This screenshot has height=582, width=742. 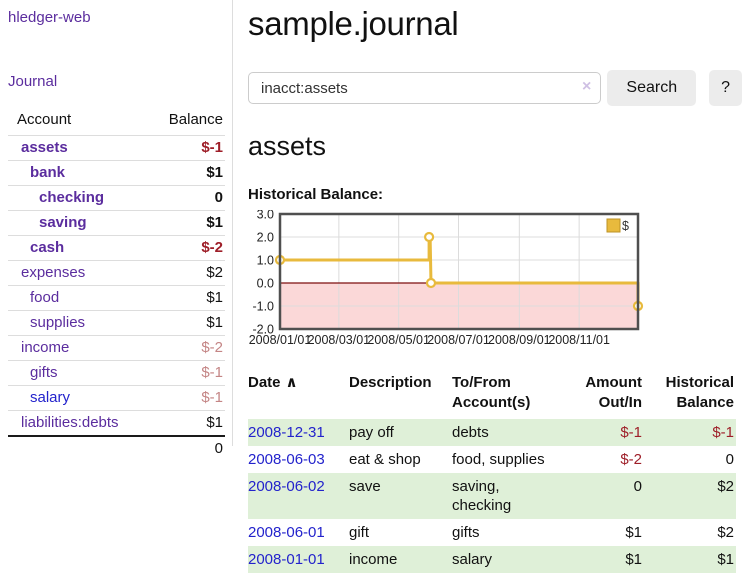 I want to click on register-header-amount: Amount Out/In, so click(x=604, y=396).